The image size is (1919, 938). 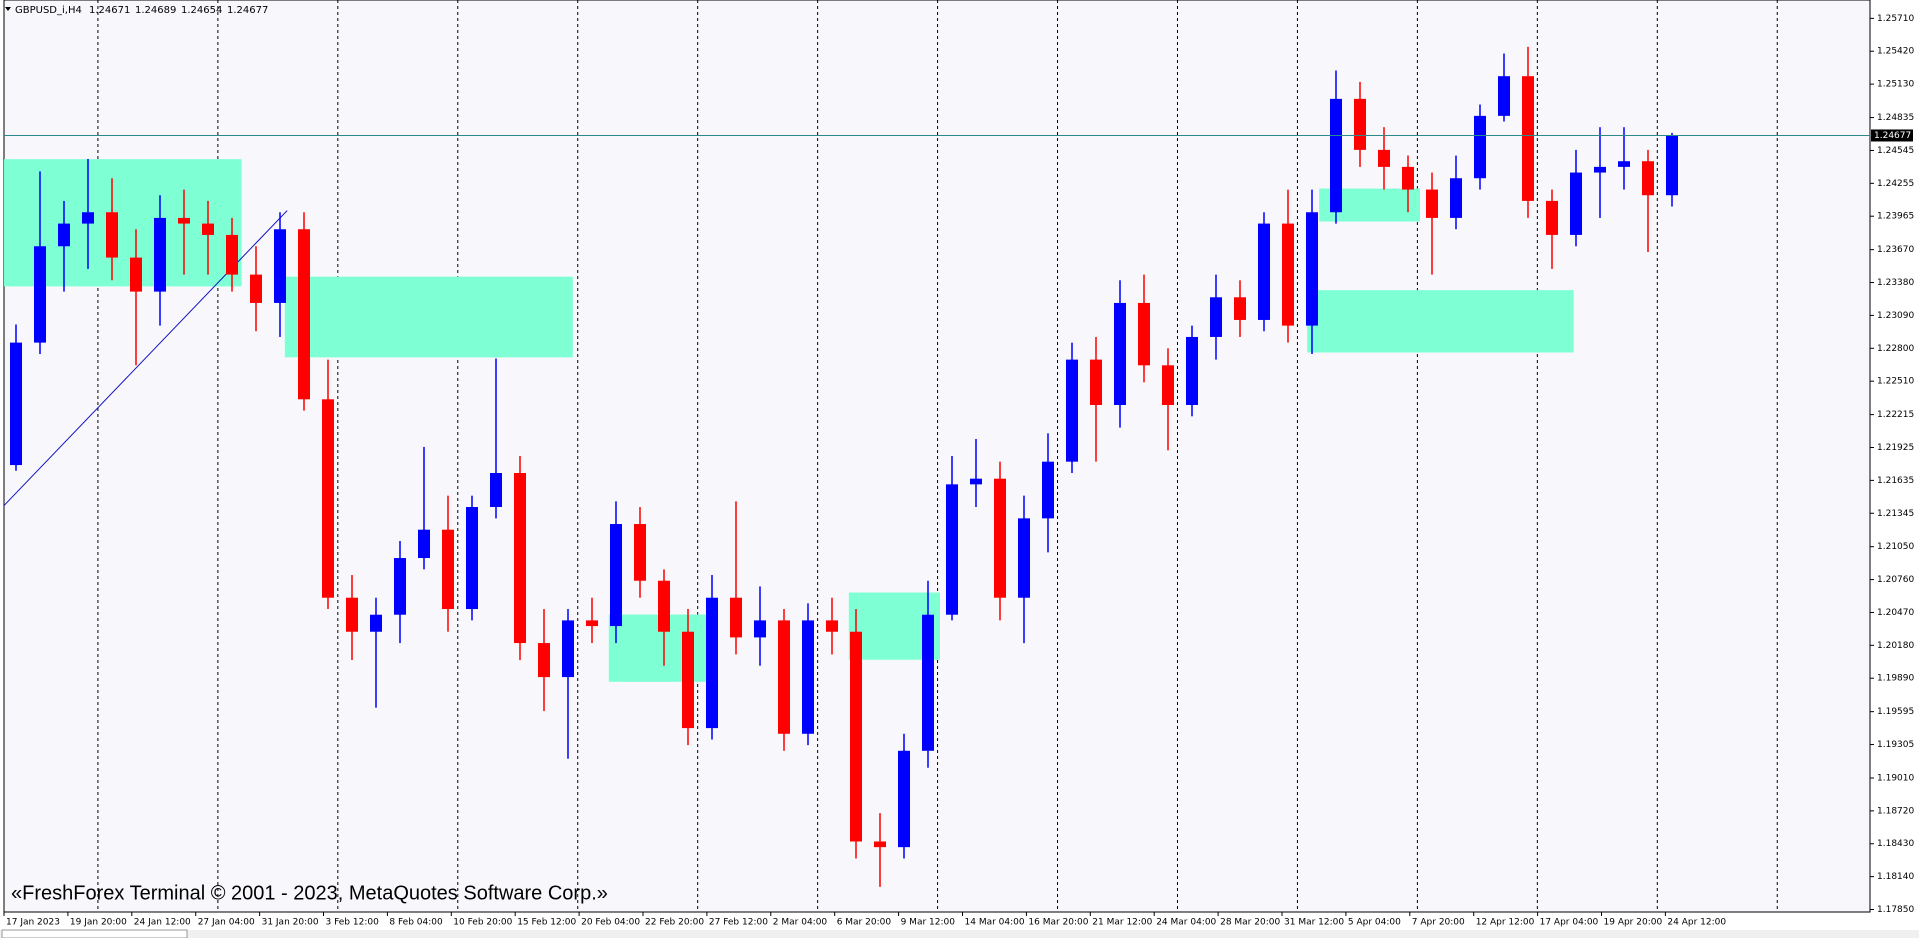 What do you see at coordinates (1633, 923) in the screenshot?
I see `x-tick-label: 19 Apr 20:00` at bounding box center [1633, 923].